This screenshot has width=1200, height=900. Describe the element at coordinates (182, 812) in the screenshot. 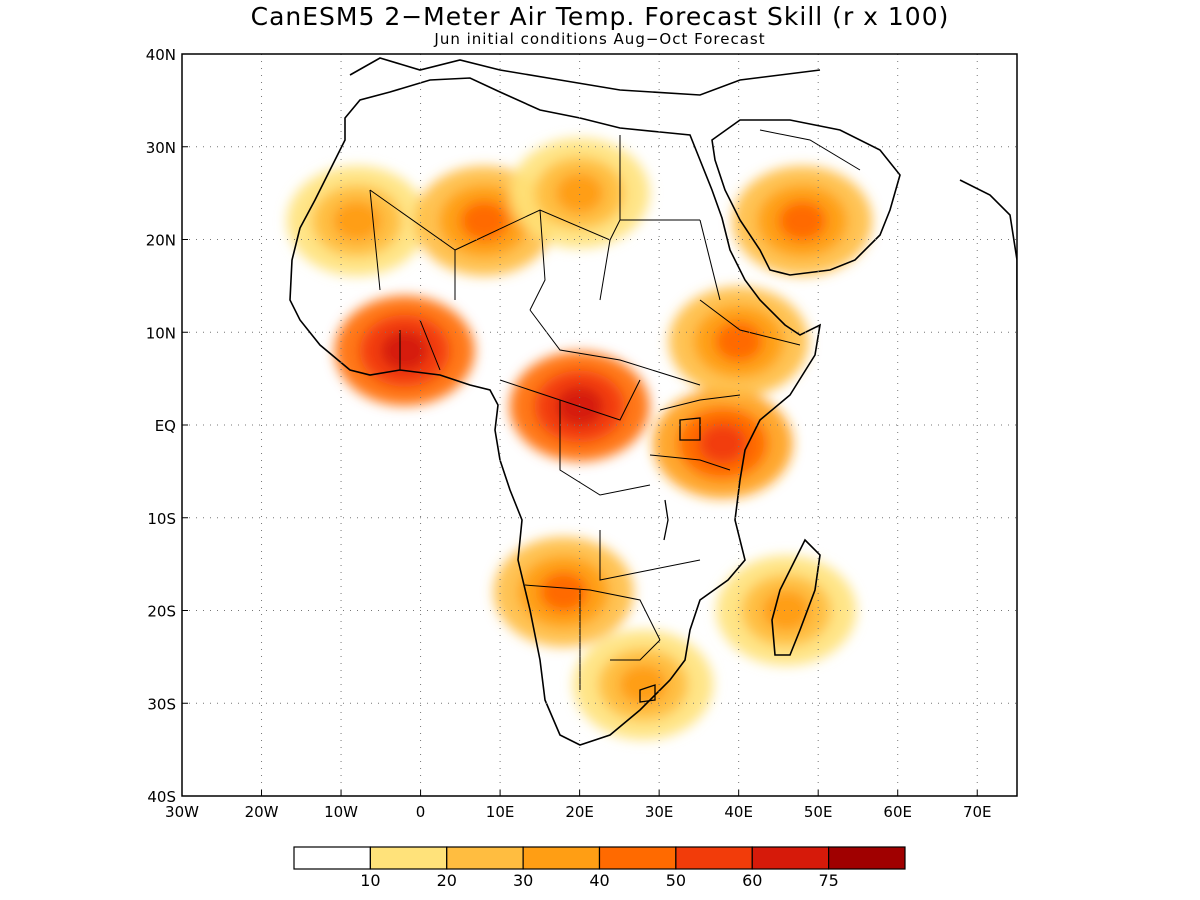

I see `x-tick-label: 30W` at that location.